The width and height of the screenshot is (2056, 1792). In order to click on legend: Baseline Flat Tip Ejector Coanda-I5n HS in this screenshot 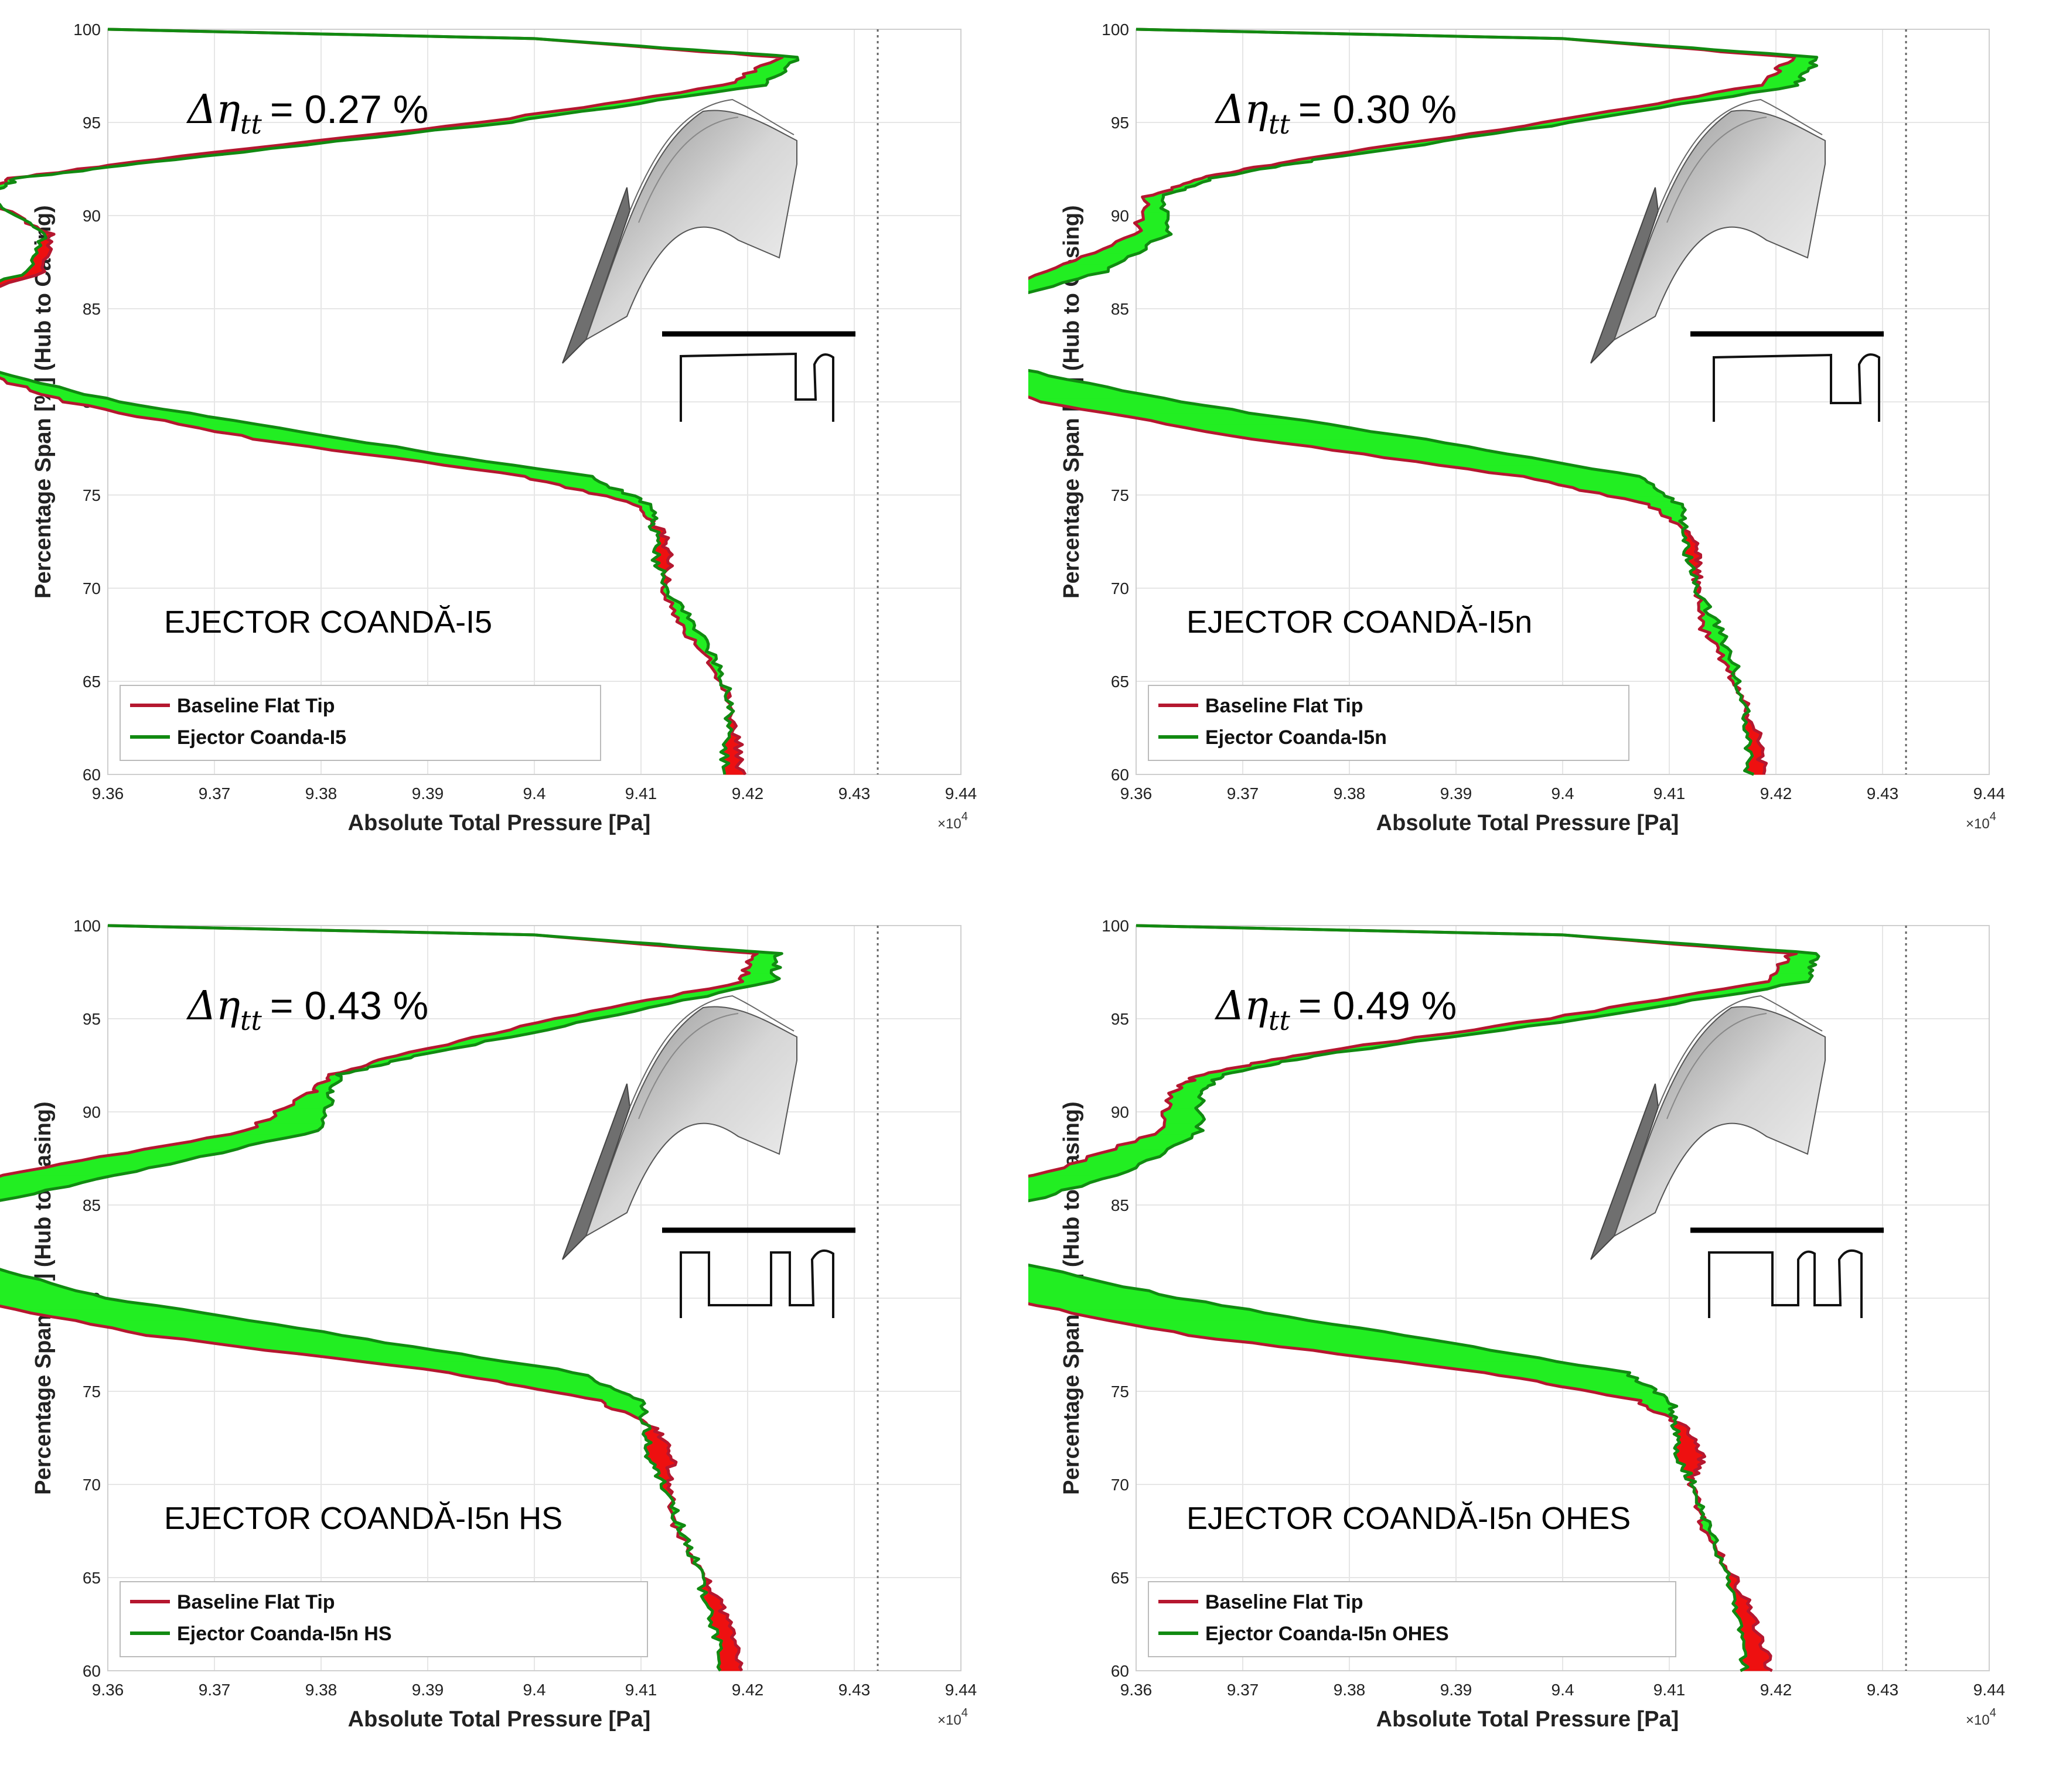, I will do `click(384, 1619)`.